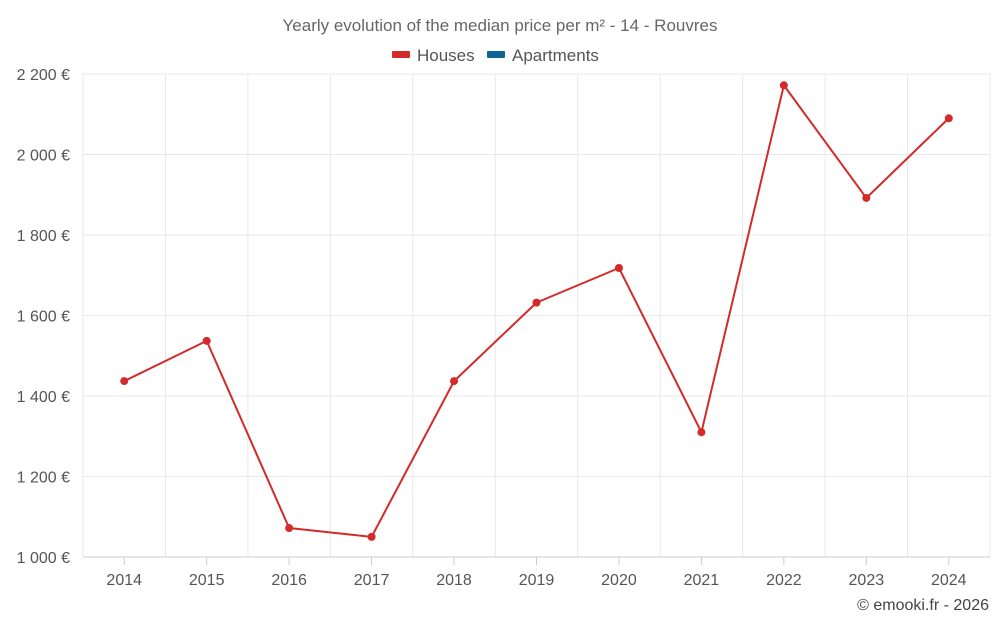 The height and width of the screenshot is (625, 1000). I want to click on legend: Houses Apartments, so click(495, 55).